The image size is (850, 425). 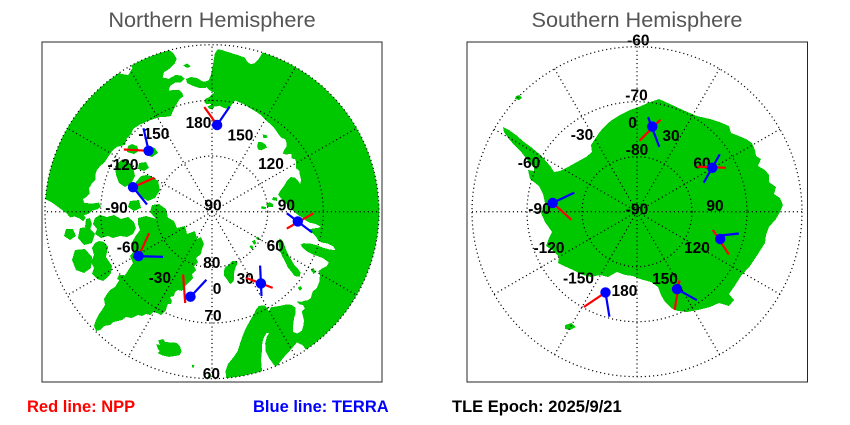 What do you see at coordinates (637, 150) in the screenshot?
I see `svg-text: -80` at bounding box center [637, 150].